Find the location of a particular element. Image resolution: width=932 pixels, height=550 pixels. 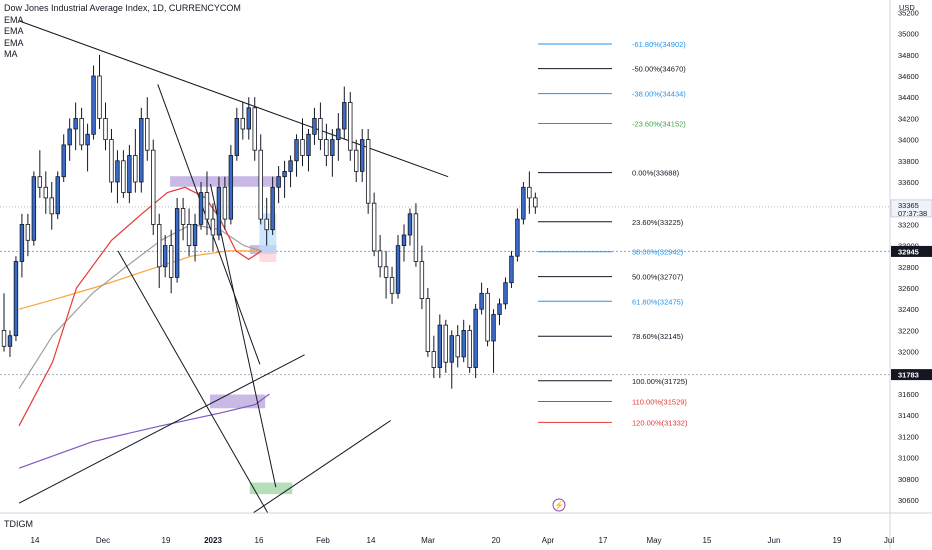

price-tag-31783: 31783 is located at coordinates (911, 375).